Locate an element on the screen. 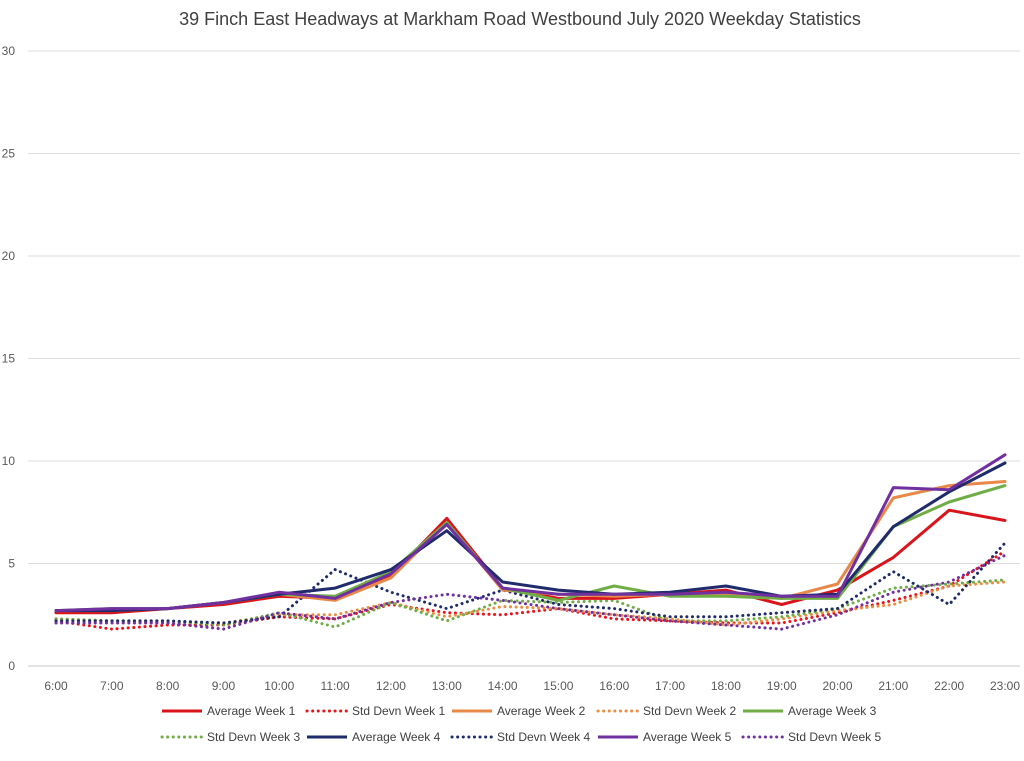 The height and width of the screenshot is (761, 1024). x-tick-label: 12:00 is located at coordinates (391, 686).